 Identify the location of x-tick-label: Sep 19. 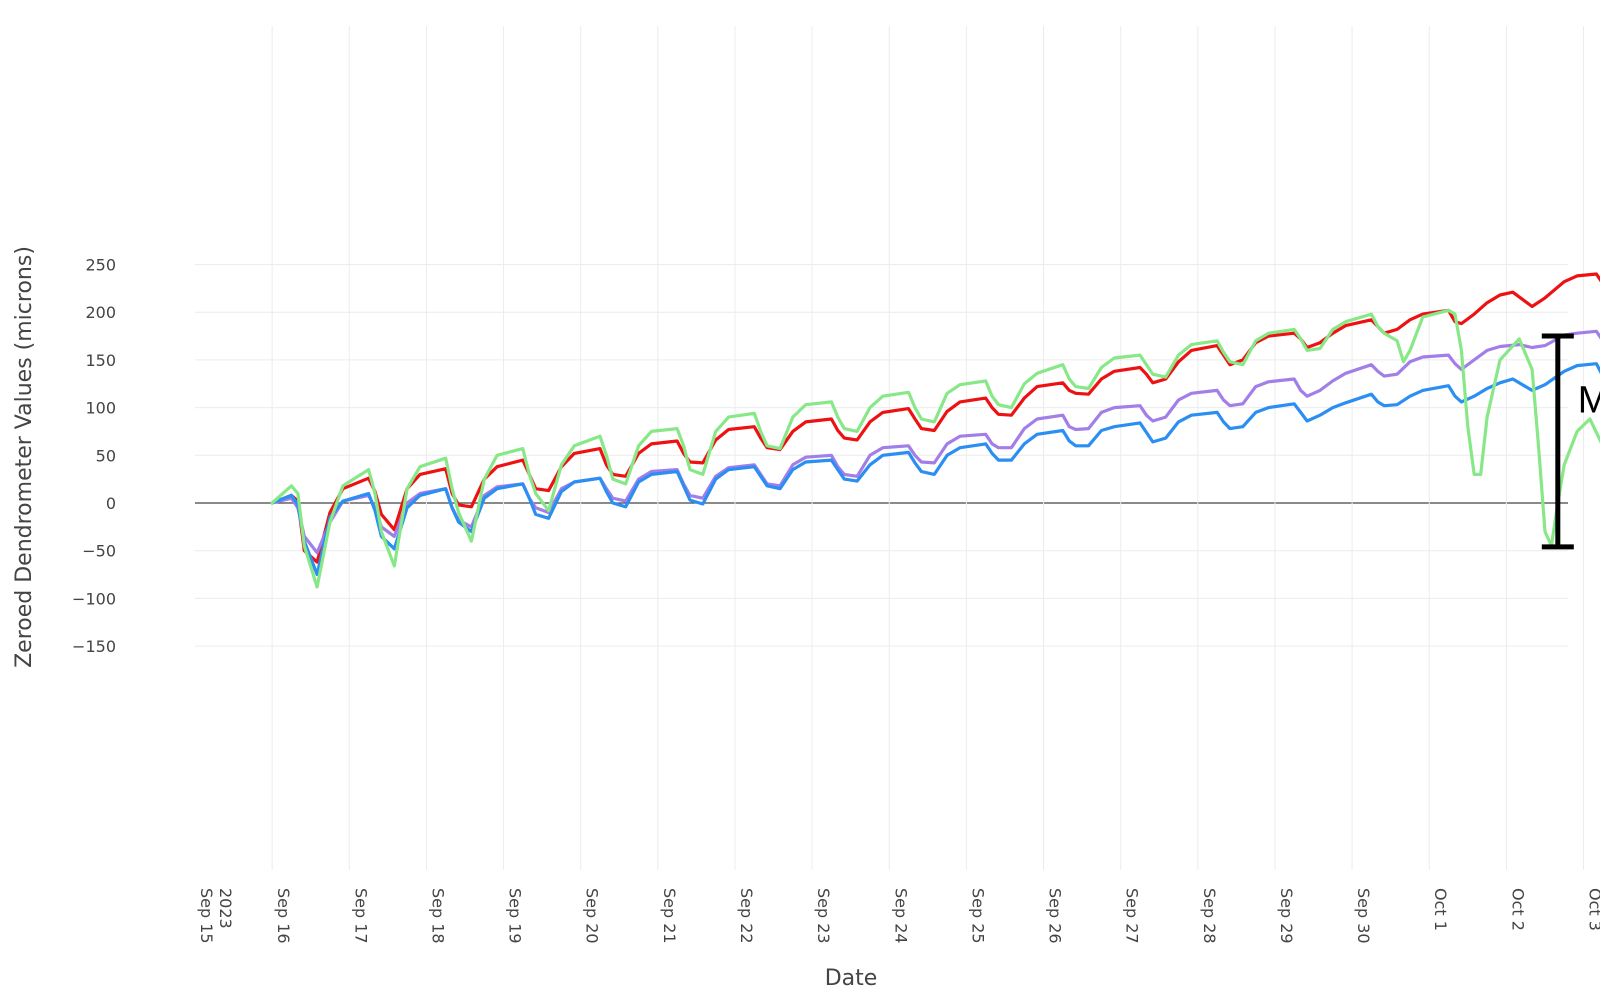
(515, 916).